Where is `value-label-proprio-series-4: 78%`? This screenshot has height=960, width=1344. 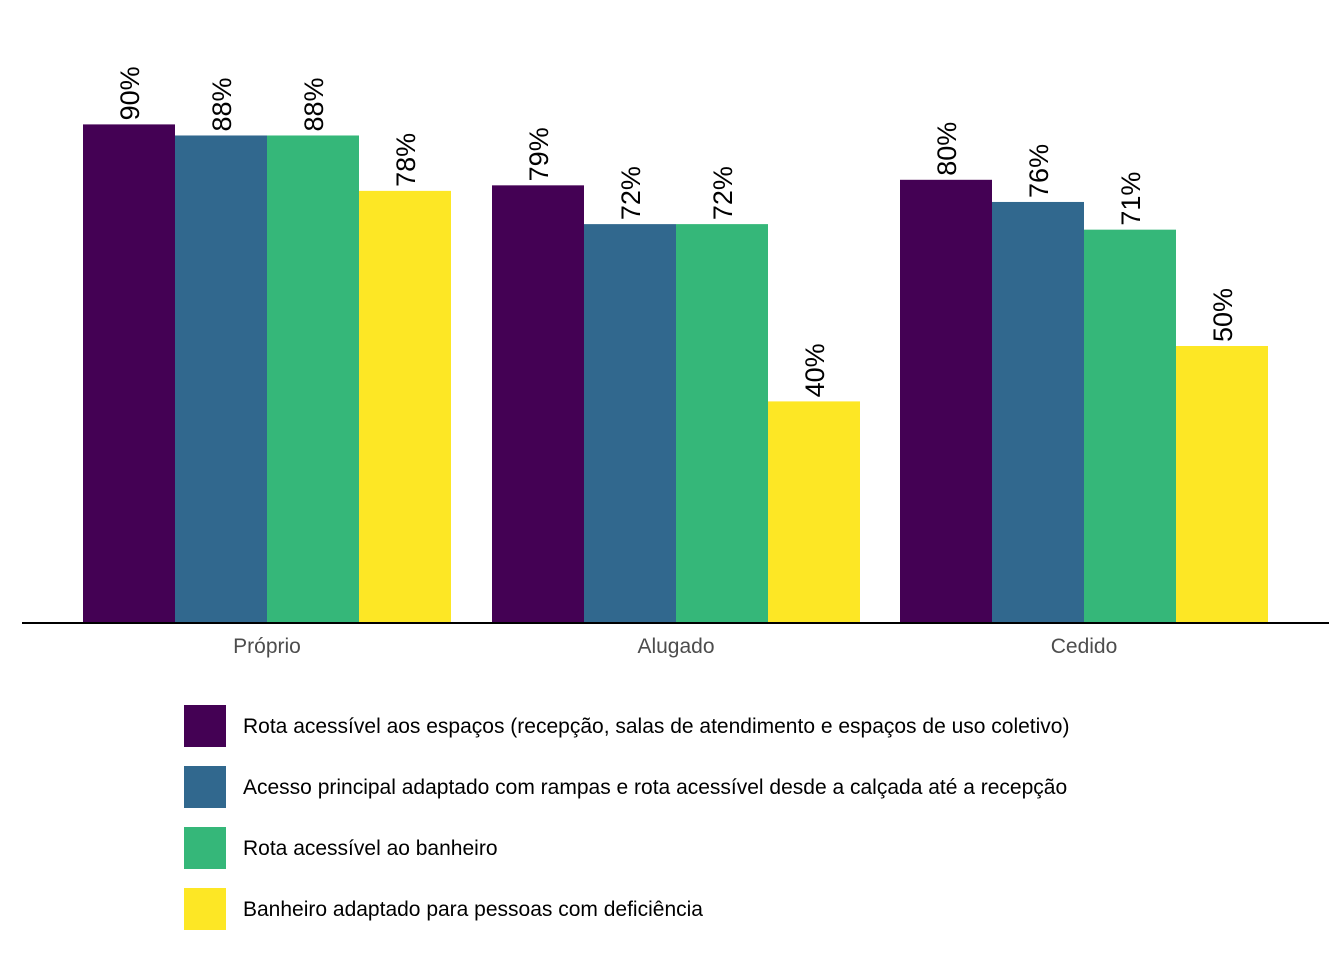 value-label-proprio-series-4: 78% is located at coordinates (406, 160).